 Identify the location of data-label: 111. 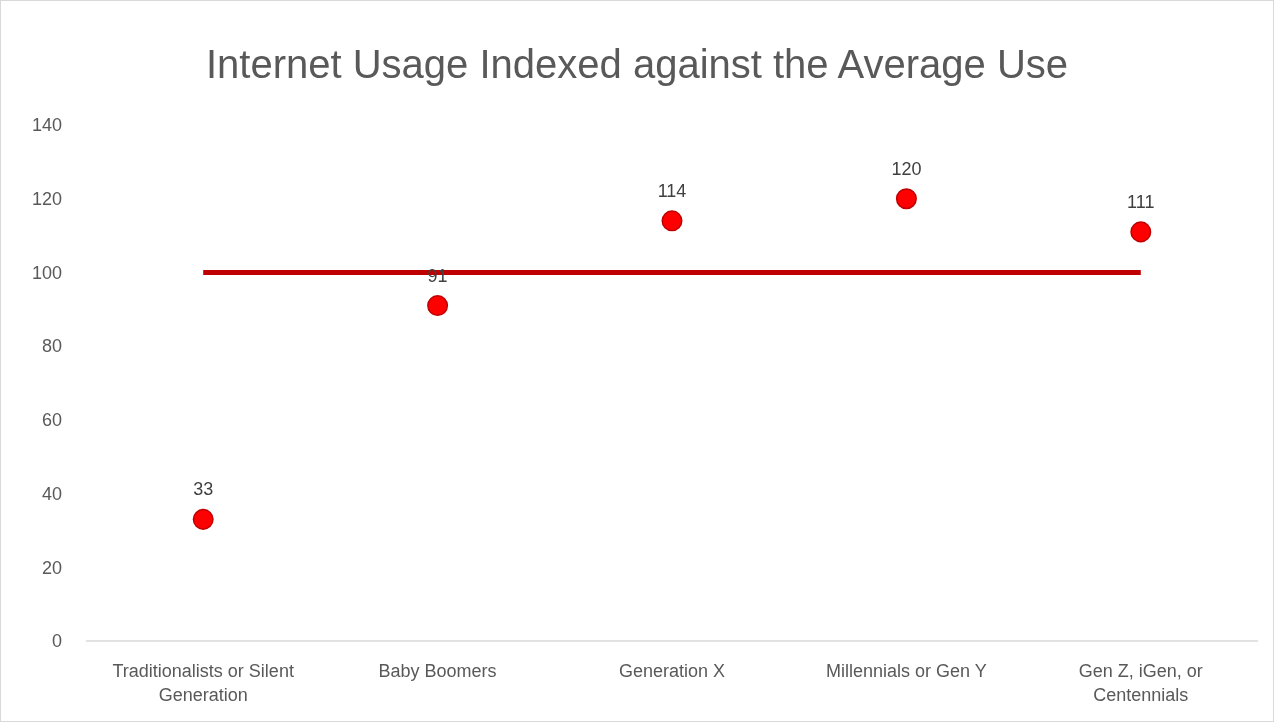
(1141, 201).